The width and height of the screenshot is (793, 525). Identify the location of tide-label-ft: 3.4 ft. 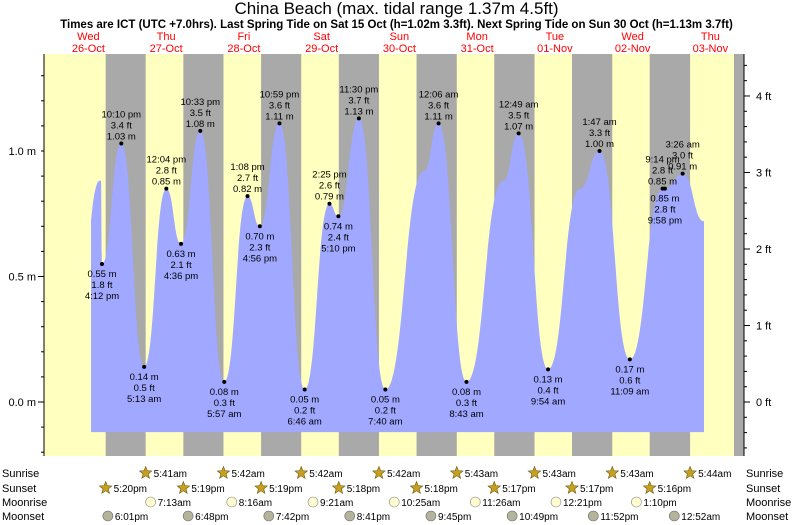
(121, 125).